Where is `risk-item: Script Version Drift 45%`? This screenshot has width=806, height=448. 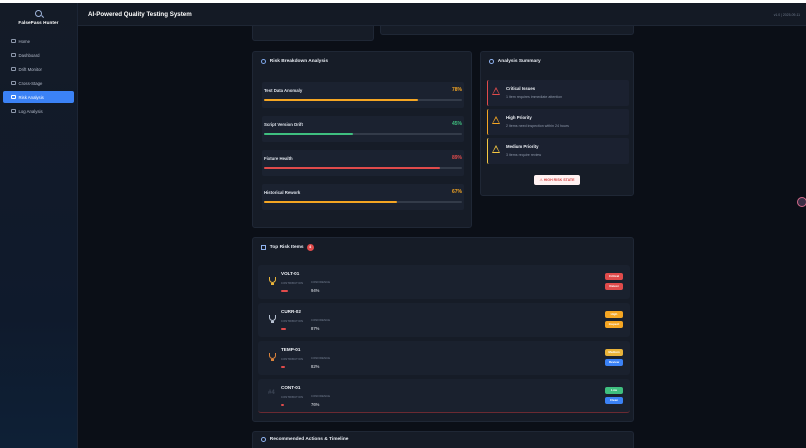
risk-item: Script Version Drift 45% is located at coordinates (363, 129).